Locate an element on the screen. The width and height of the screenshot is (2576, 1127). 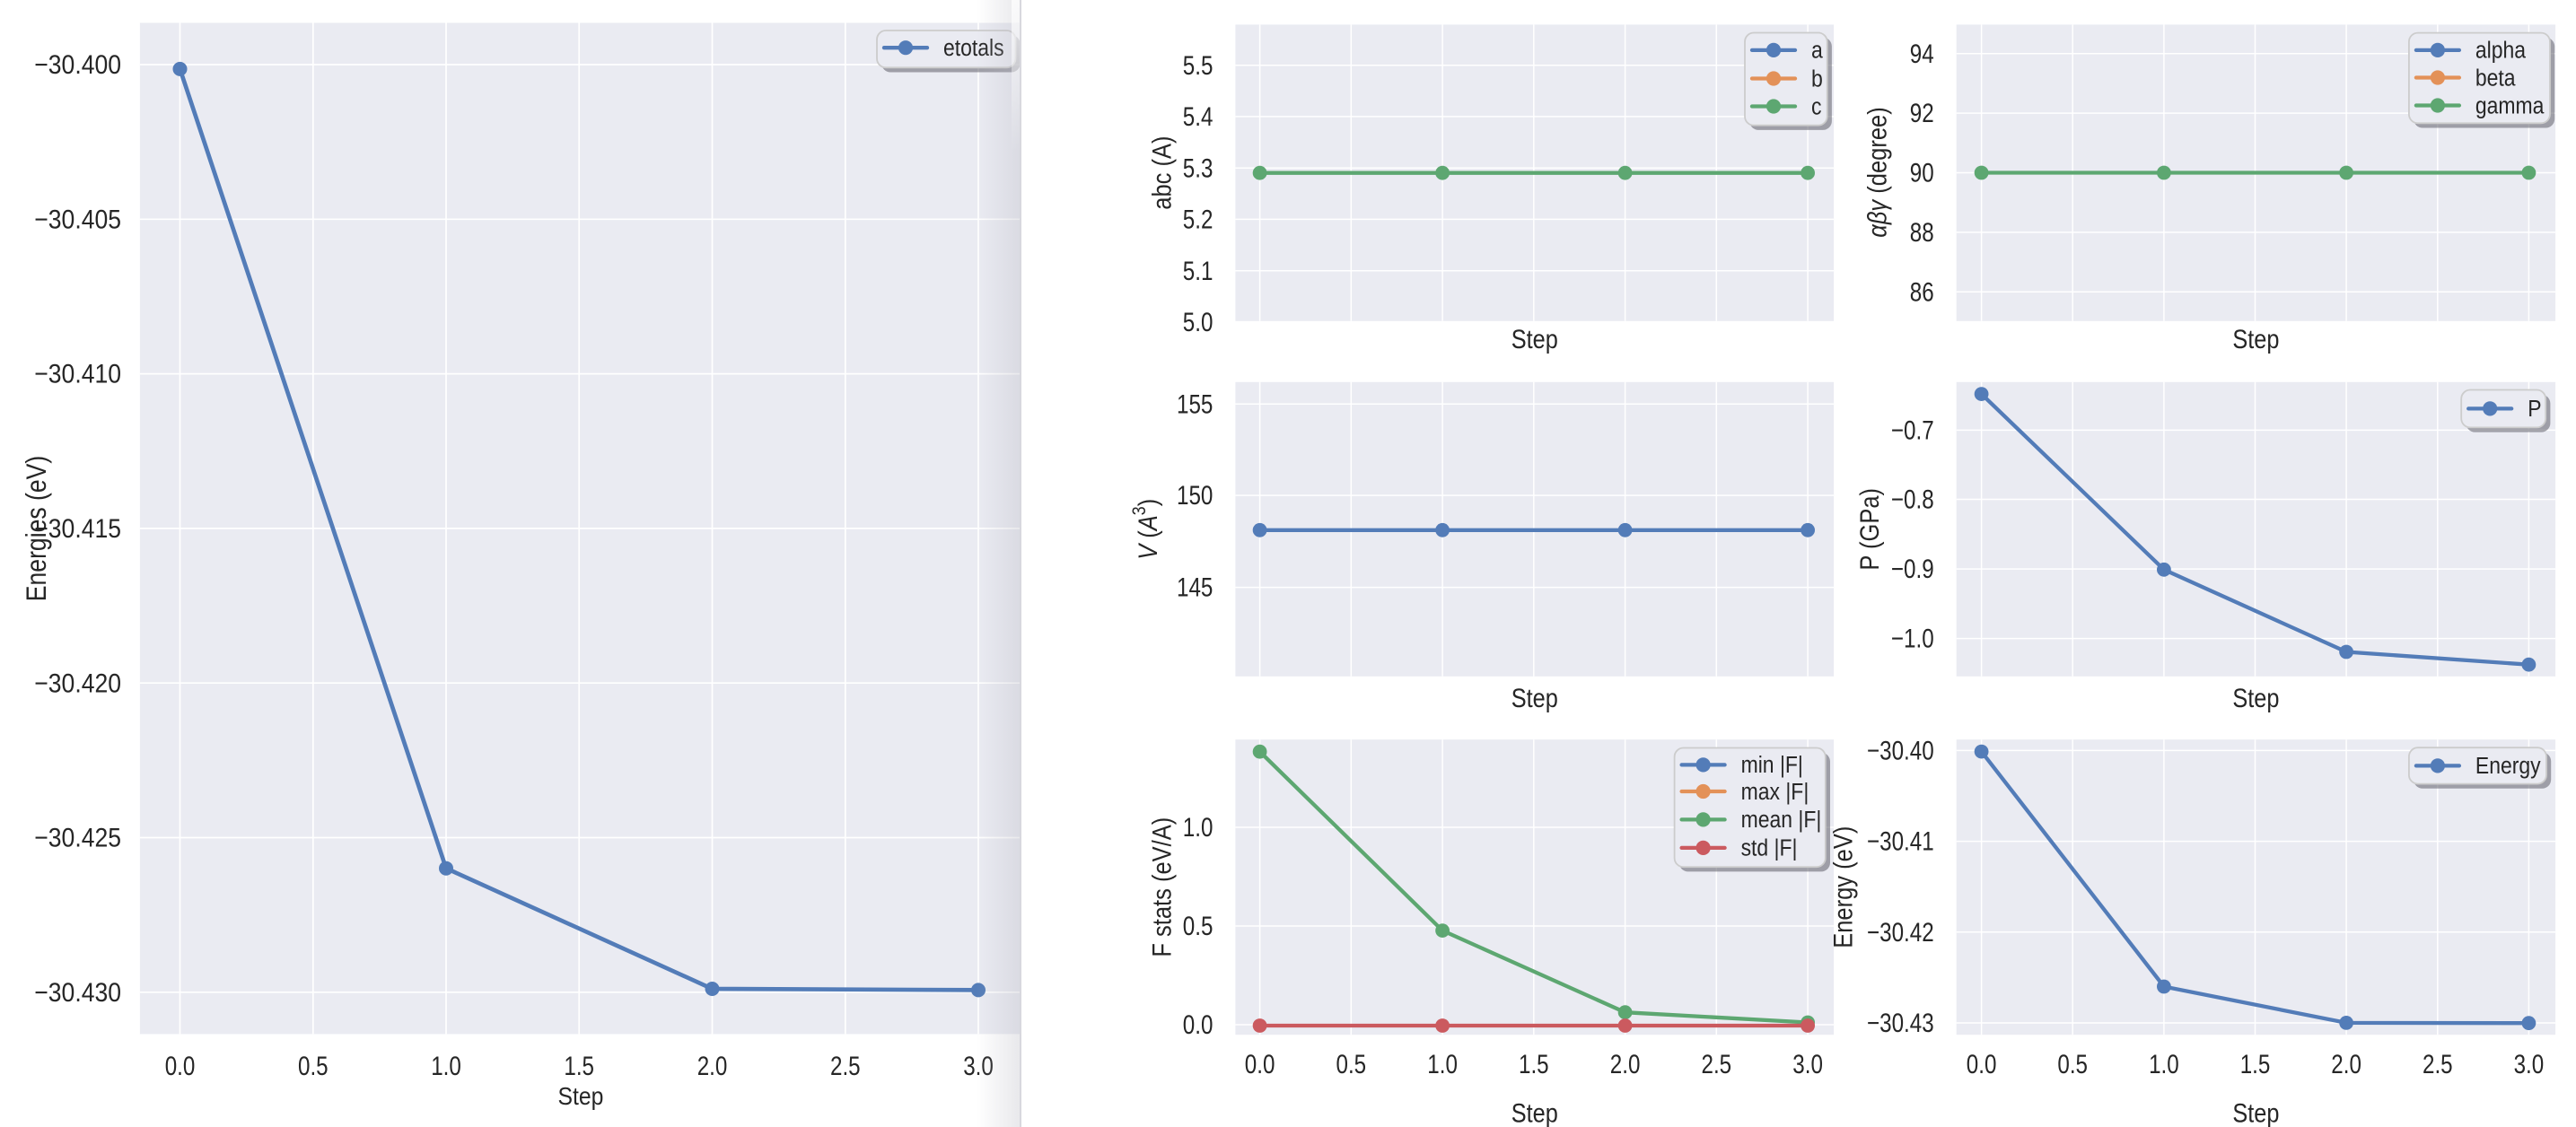
svg-text: −30.430 is located at coordinates (77, 993).